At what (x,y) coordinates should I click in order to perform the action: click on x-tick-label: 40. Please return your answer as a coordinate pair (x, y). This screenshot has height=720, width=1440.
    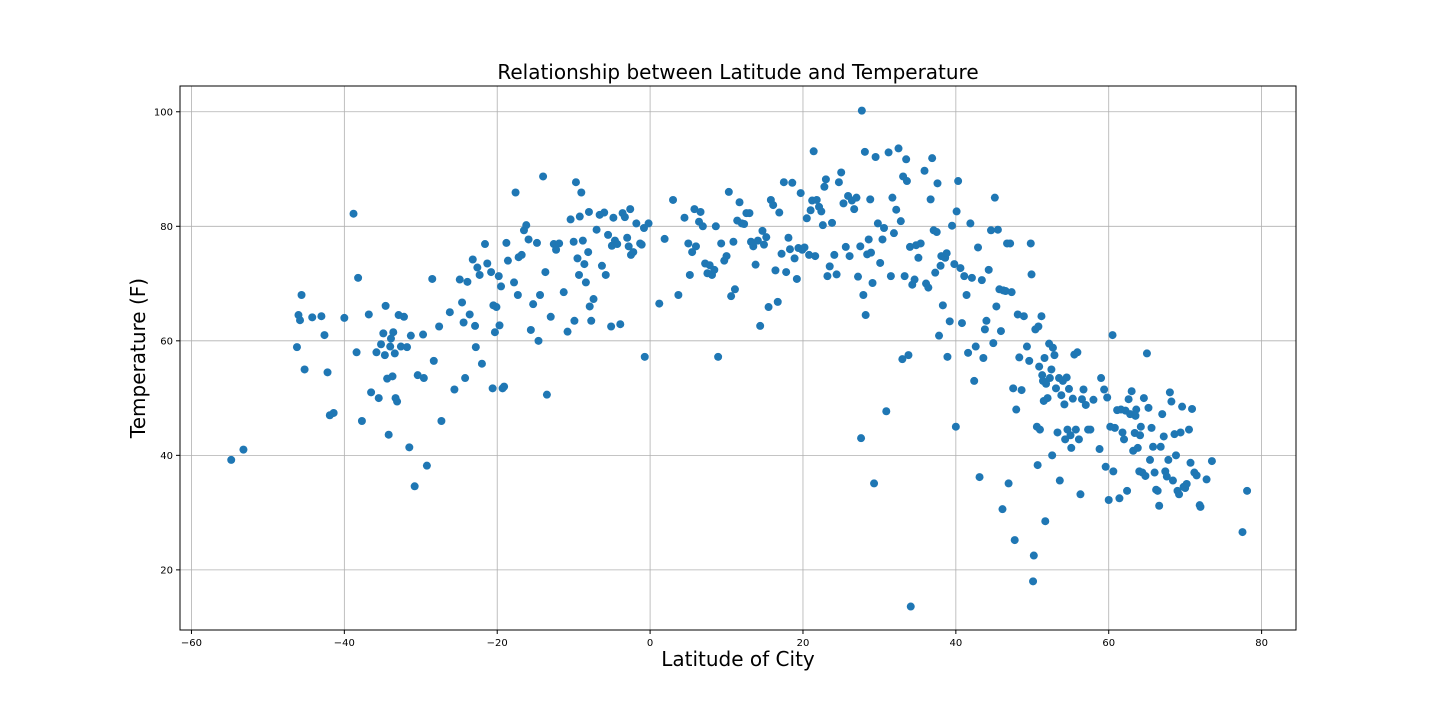
    Looking at the image, I should click on (955, 643).